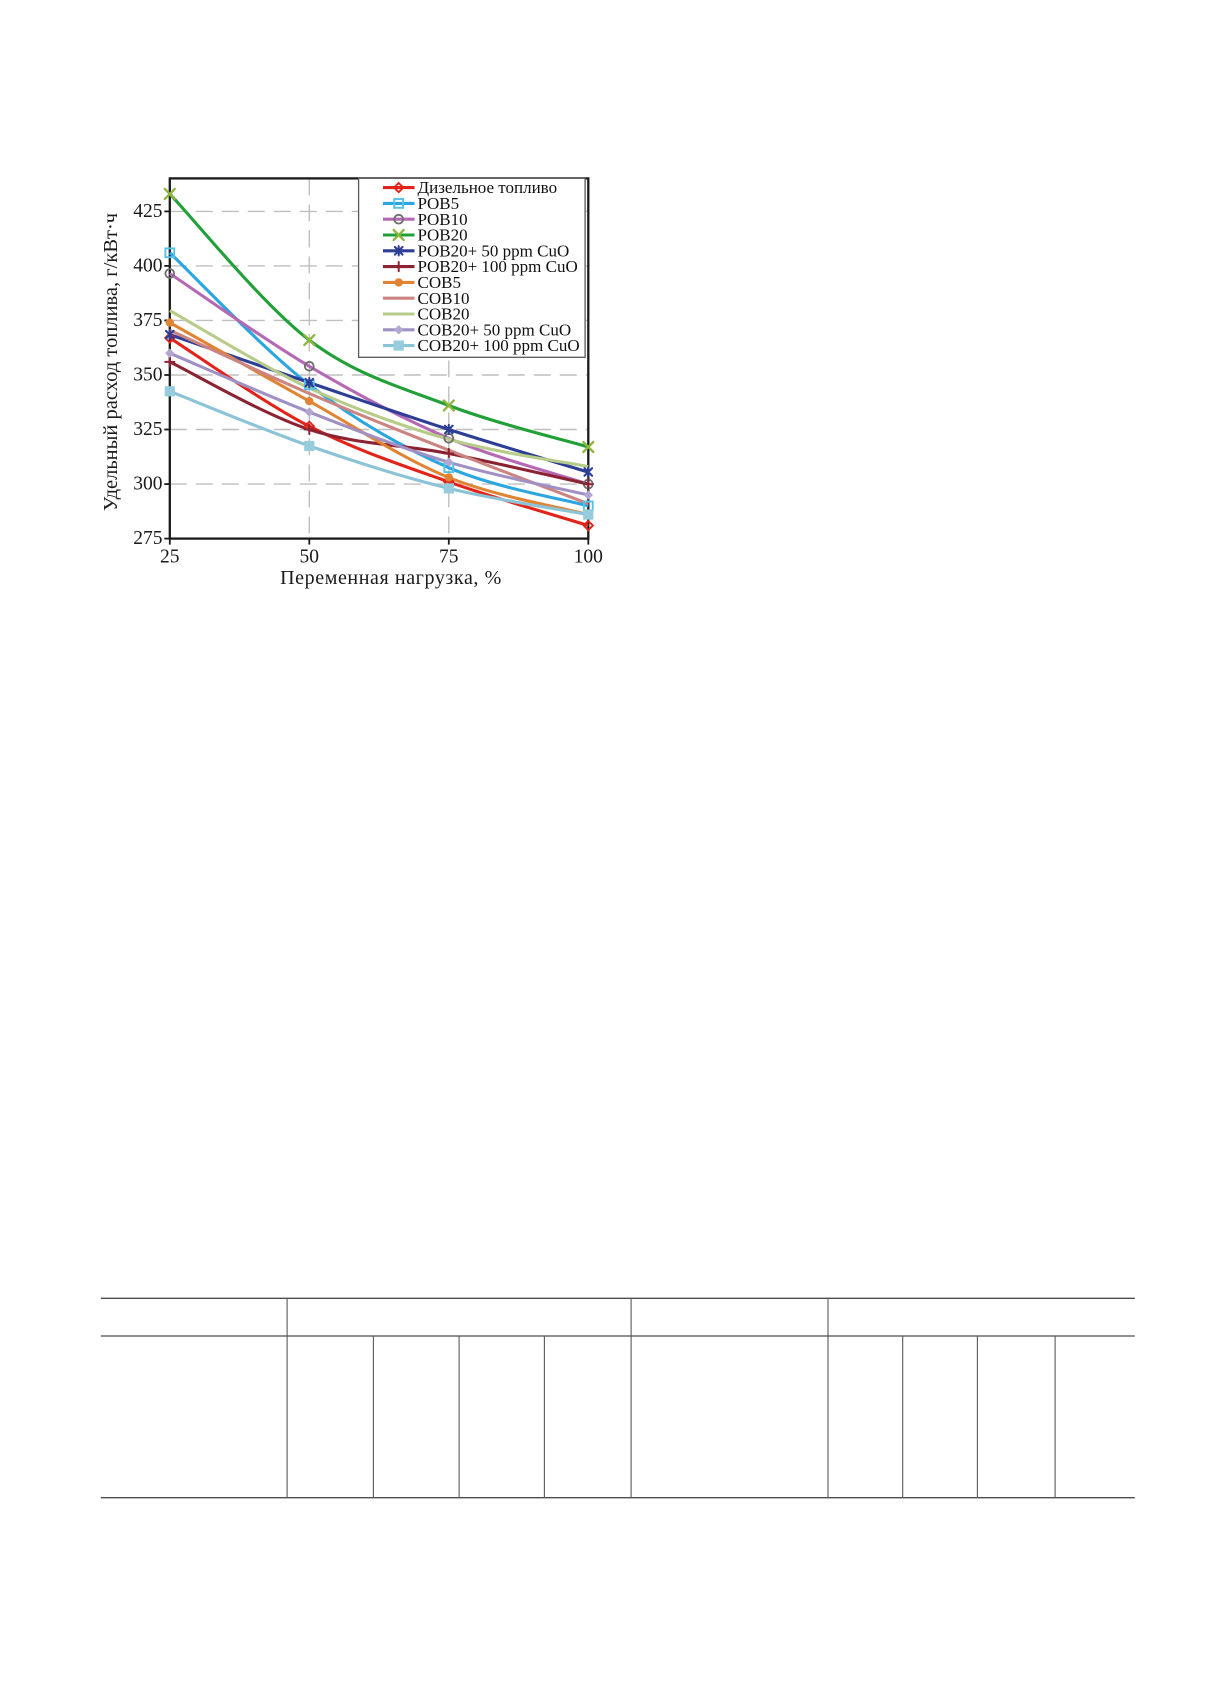 The width and height of the screenshot is (1211, 1688). Describe the element at coordinates (147, 374) in the screenshot. I see `svg-text: 350` at that location.